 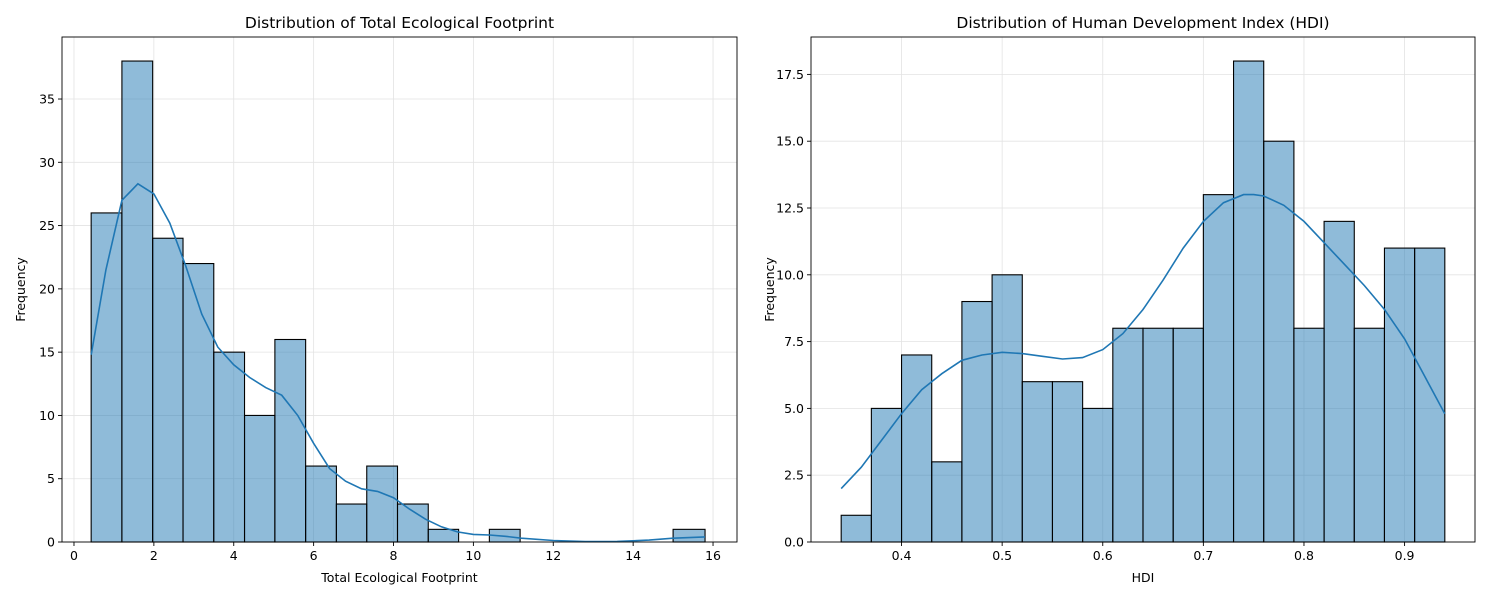 What do you see at coordinates (234, 555) in the screenshot?
I see `x-tick-label: 4` at bounding box center [234, 555].